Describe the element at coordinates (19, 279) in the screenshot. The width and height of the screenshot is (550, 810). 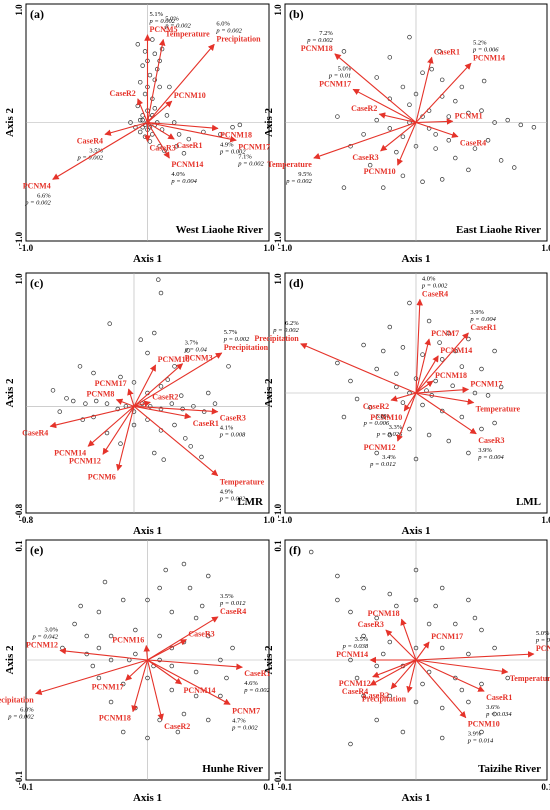
I see `y-tick-label: 1.0` at that location.